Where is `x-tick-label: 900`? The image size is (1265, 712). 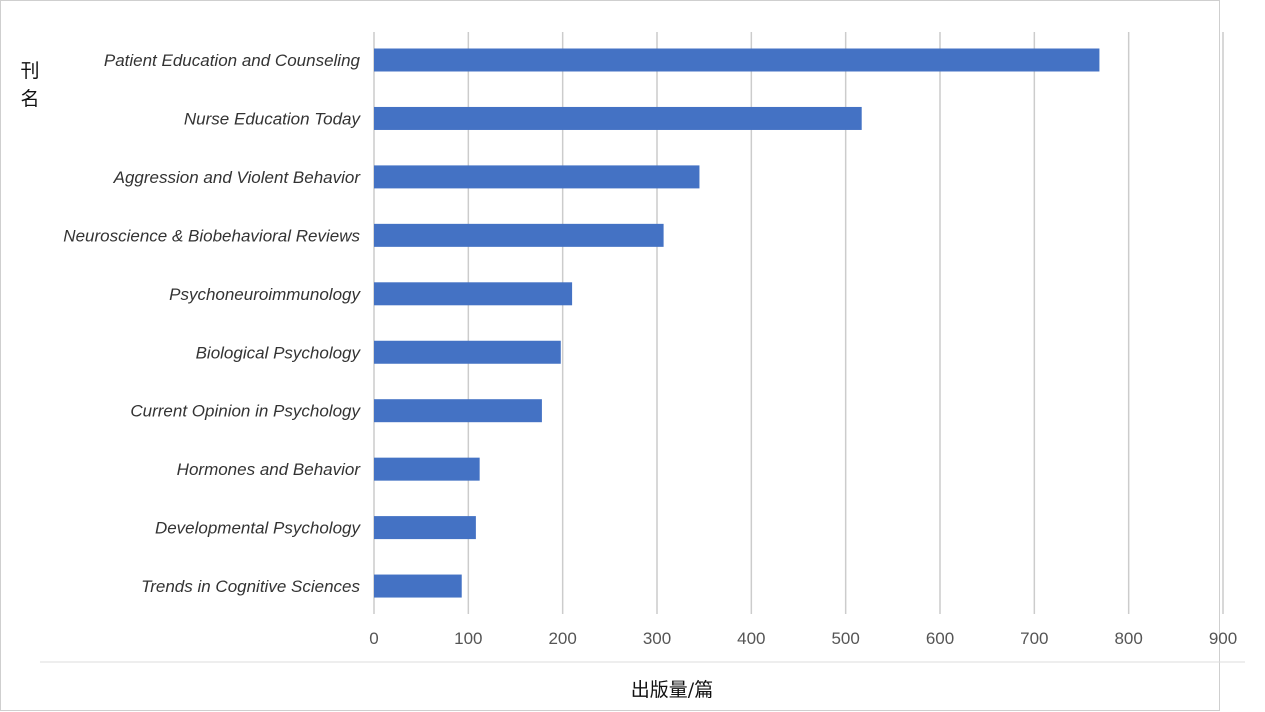
x-tick-label: 900 is located at coordinates (1223, 638).